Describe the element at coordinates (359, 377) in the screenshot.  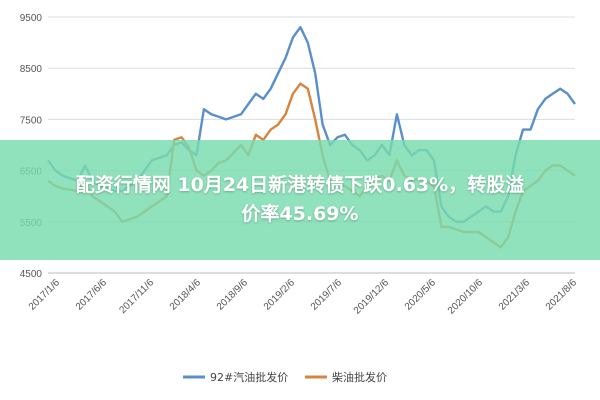
I see `legend-label-1: 柴油批发价` at that location.